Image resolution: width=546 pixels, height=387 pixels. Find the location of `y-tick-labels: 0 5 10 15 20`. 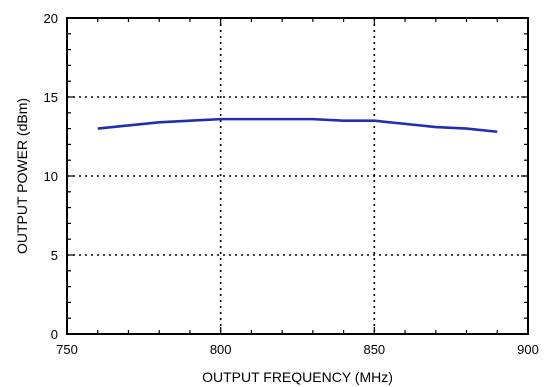

y-tick-labels: 0 5 10 15 20 is located at coordinates (51, 176).